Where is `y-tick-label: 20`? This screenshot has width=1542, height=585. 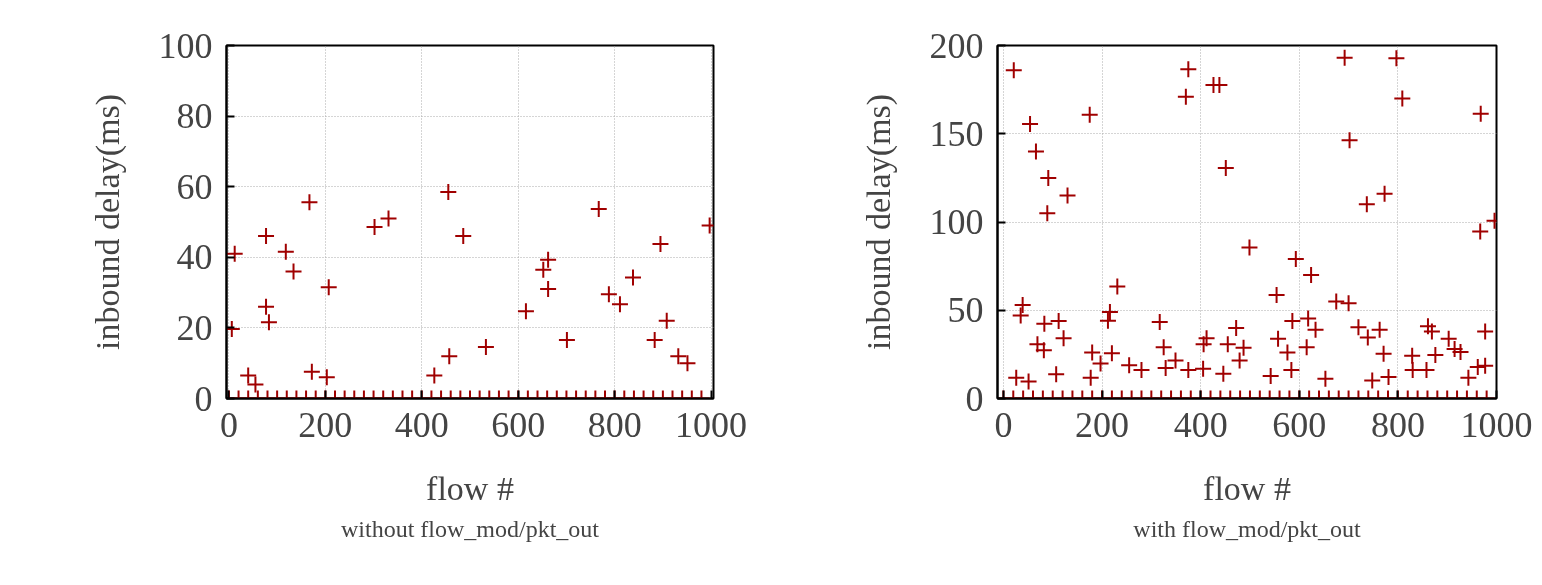 y-tick-label: 20 is located at coordinates (194, 327).